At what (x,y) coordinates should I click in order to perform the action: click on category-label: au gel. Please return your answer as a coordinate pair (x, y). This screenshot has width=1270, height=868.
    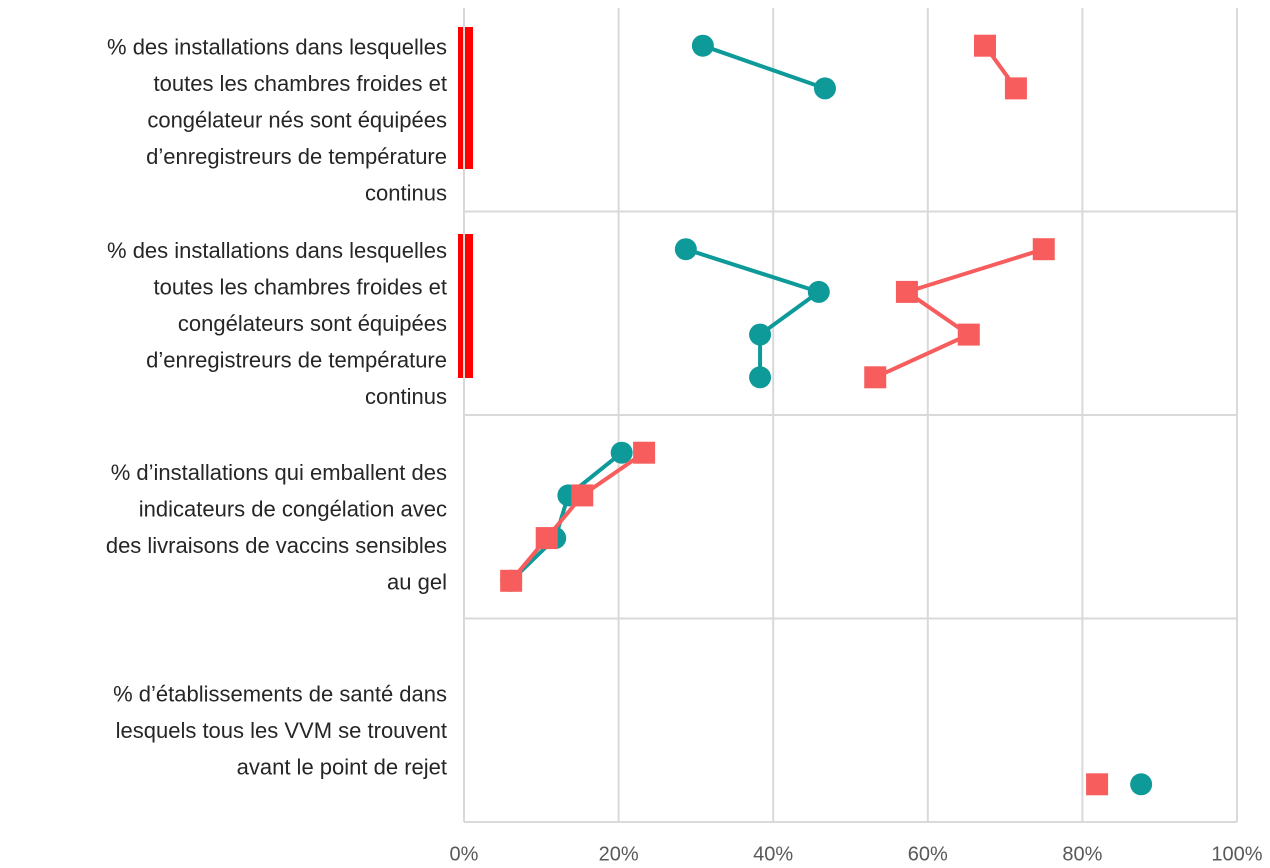
    Looking at the image, I should click on (417, 581).